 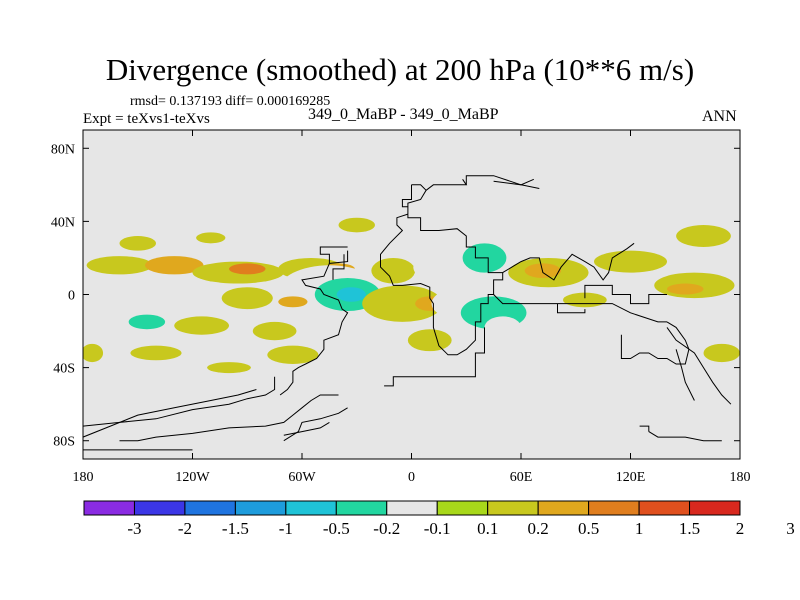 I want to click on x-tick-label: 0, so click(x=411, y=477).